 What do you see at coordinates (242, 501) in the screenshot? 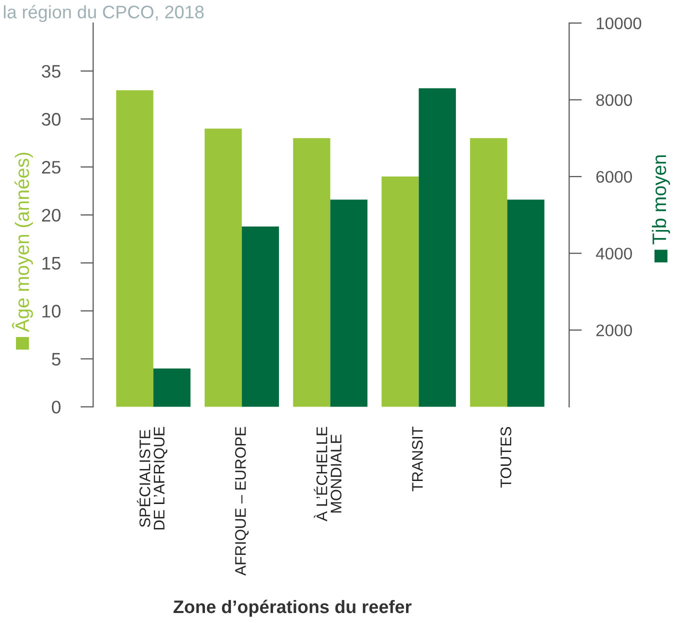
I see `x-tick-label: AFRIQUE – EUROPE` at bounding box center [242, 501].